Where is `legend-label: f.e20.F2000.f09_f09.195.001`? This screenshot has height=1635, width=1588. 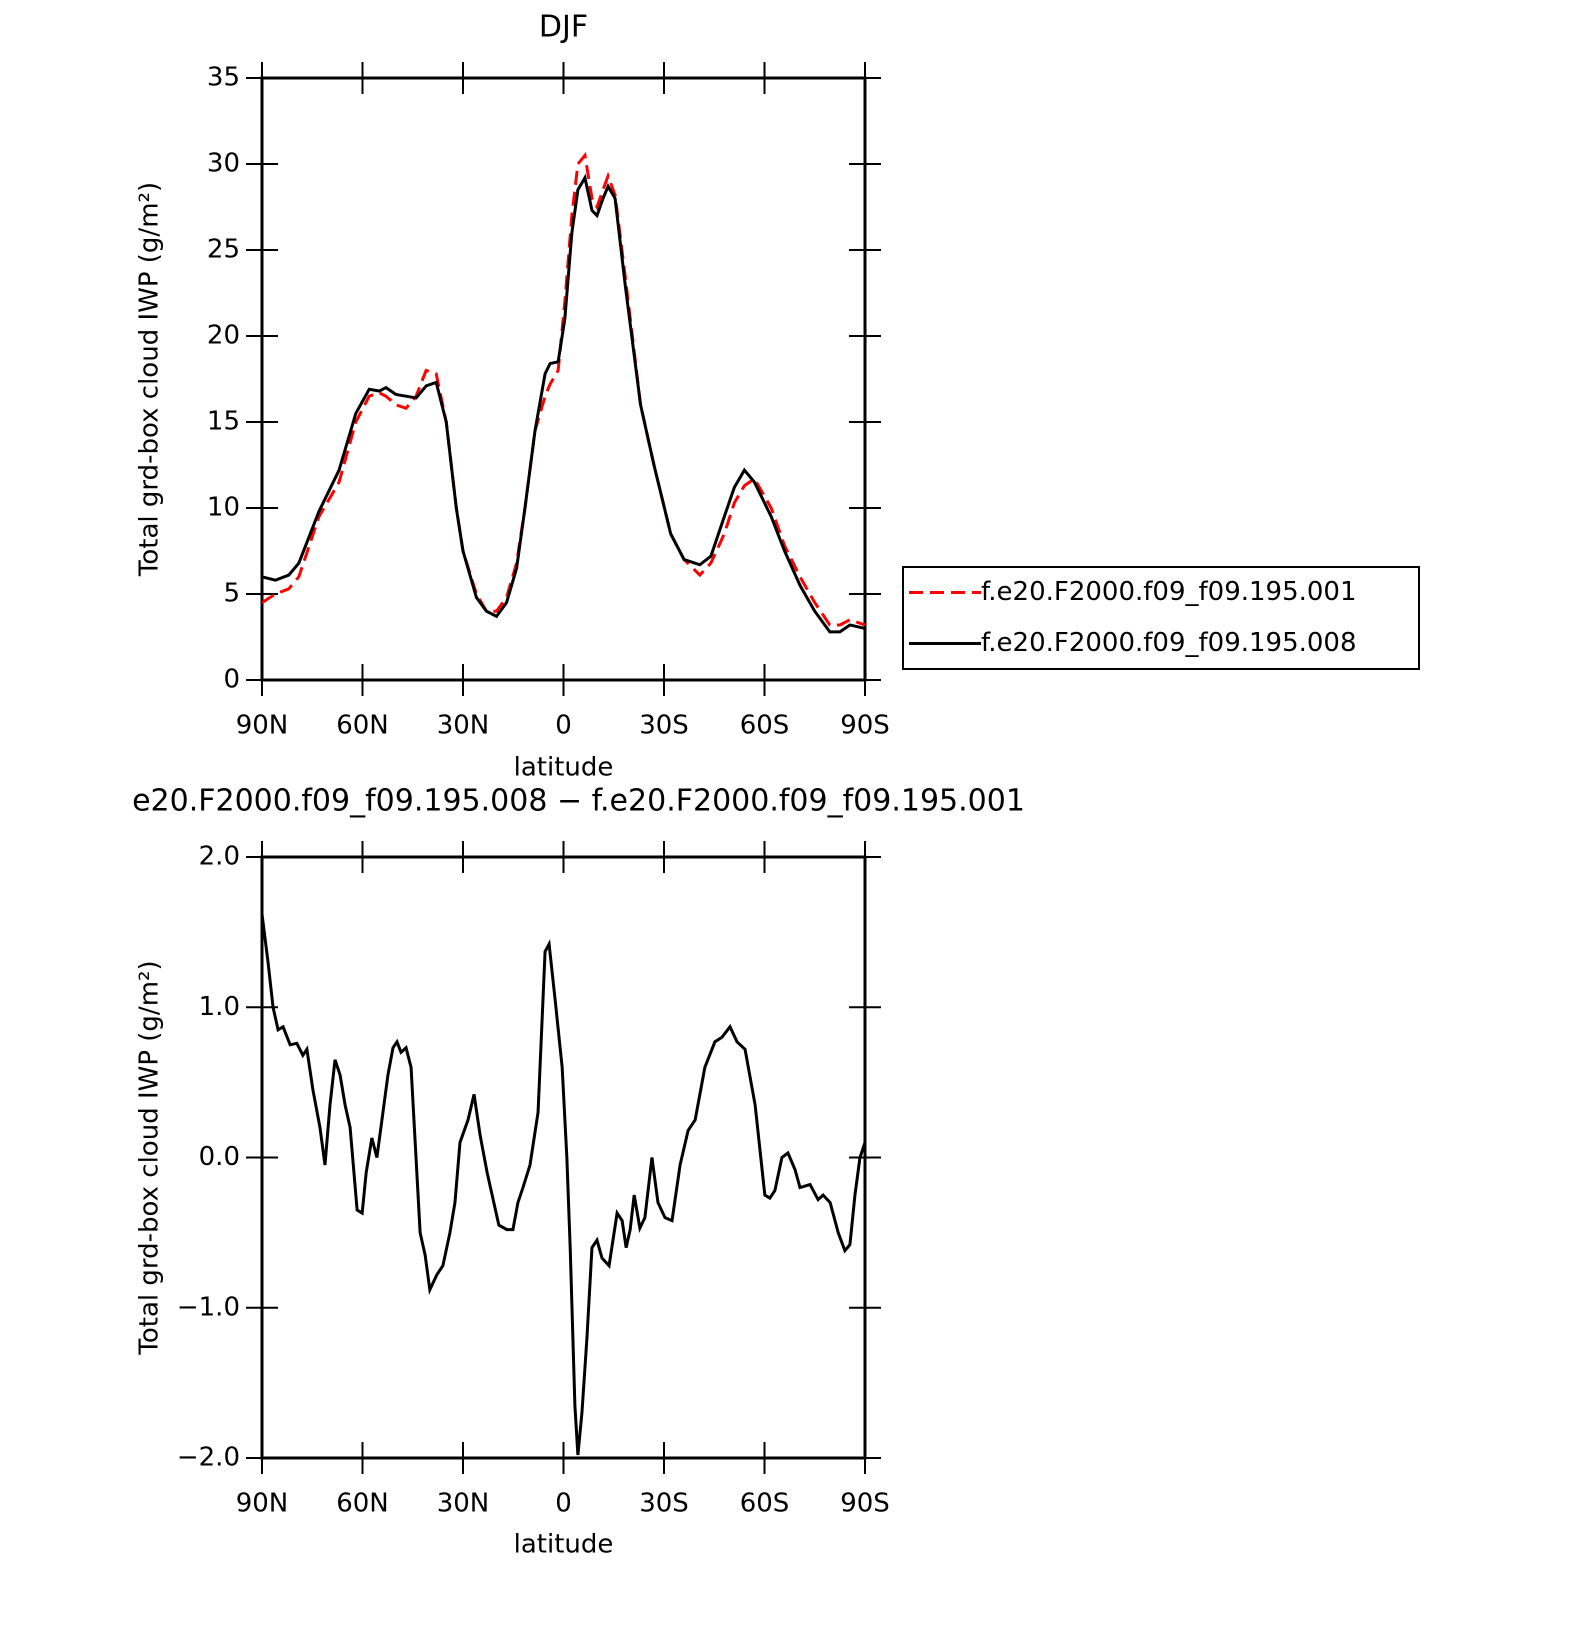
legend-label: f.e20.F2000.f09_f09.195.001 is located at coordinates (1169, 592).